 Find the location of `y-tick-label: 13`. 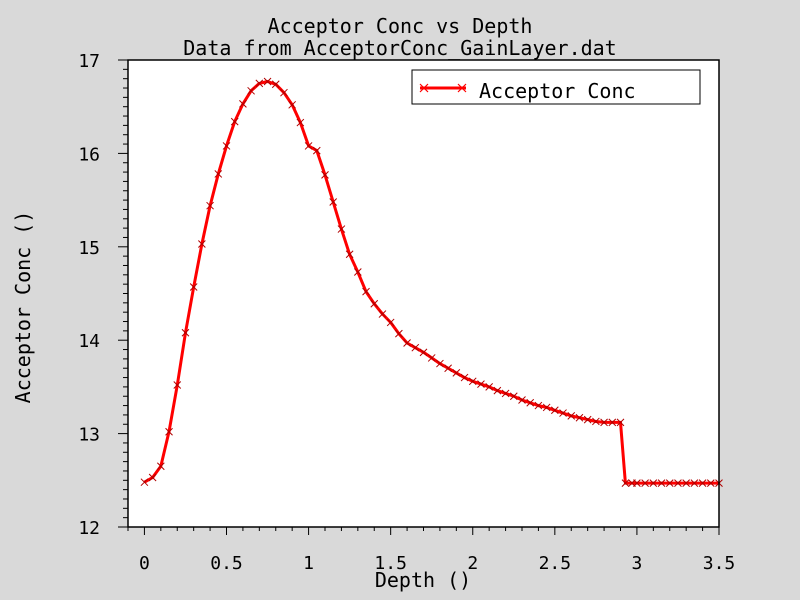

y-tick-label: 13 is located at coordinates (89, 435).